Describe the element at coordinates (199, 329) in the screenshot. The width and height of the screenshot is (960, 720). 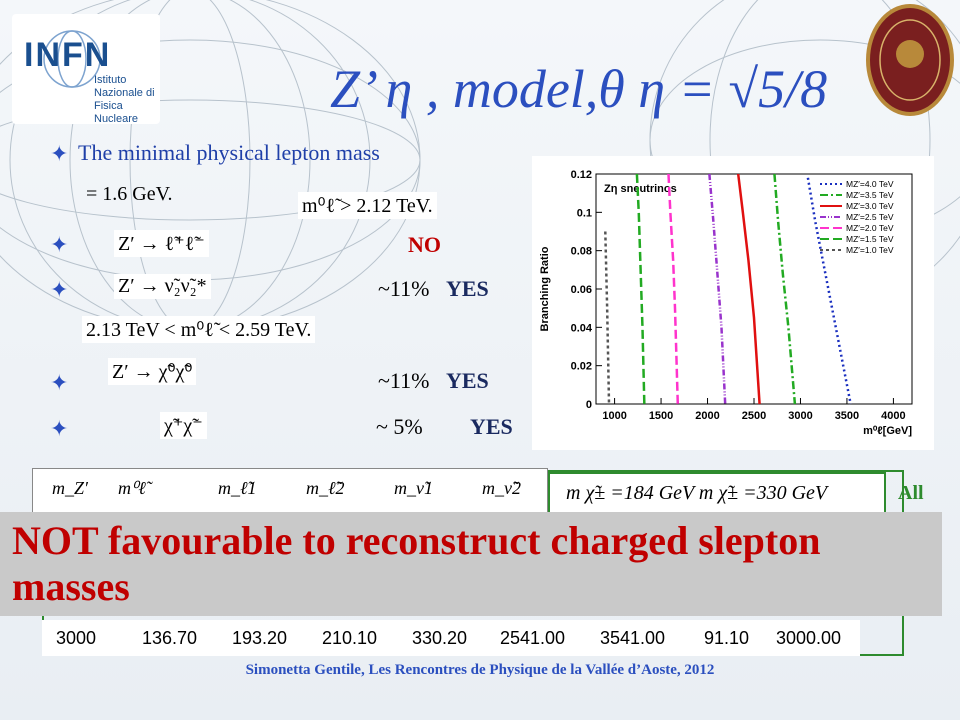
I see `bullet-3-range: 2.13 TeV < m⁰ℓ̃ < 2.59 TeV.` at that location.